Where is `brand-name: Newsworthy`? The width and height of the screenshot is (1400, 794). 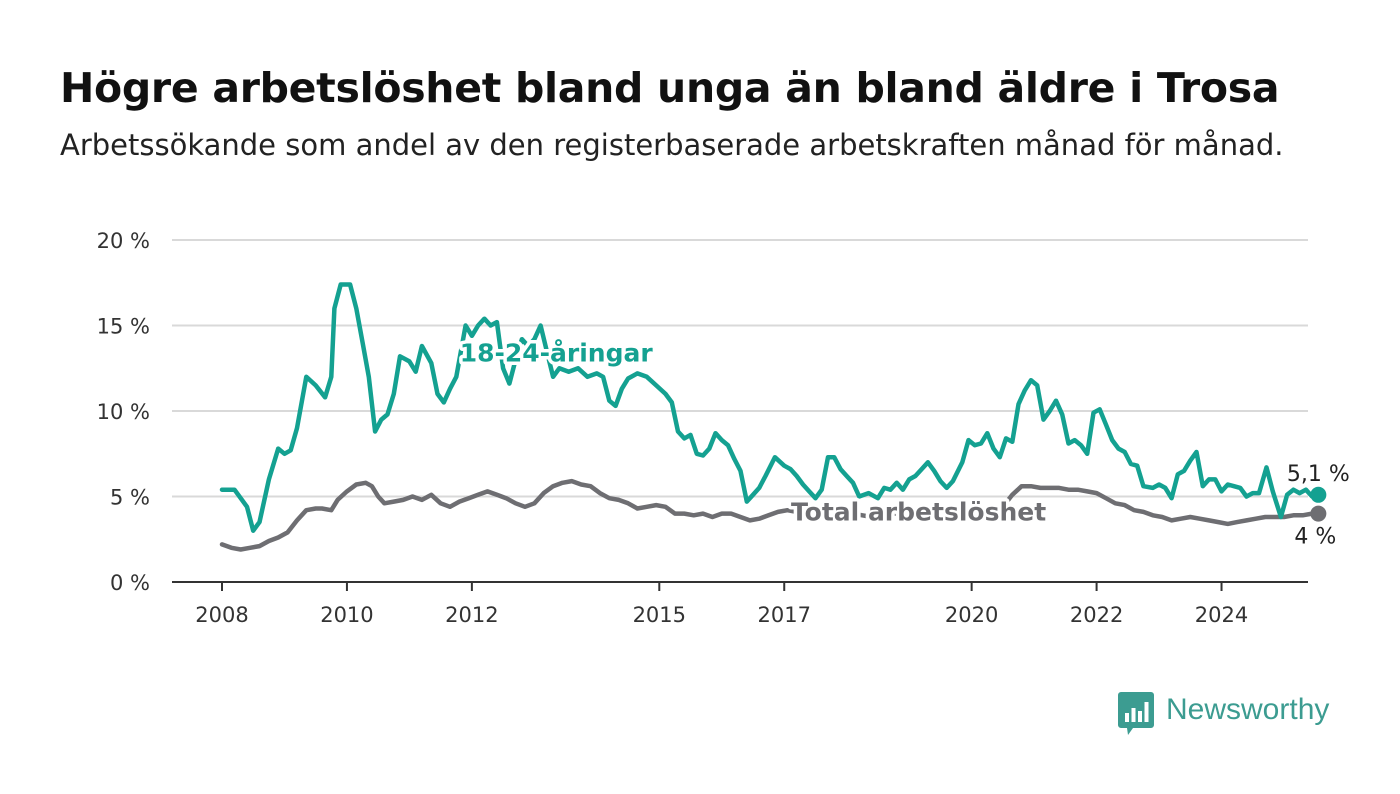 brand-name: Newsworthy is located at coordinates (1248, 709).